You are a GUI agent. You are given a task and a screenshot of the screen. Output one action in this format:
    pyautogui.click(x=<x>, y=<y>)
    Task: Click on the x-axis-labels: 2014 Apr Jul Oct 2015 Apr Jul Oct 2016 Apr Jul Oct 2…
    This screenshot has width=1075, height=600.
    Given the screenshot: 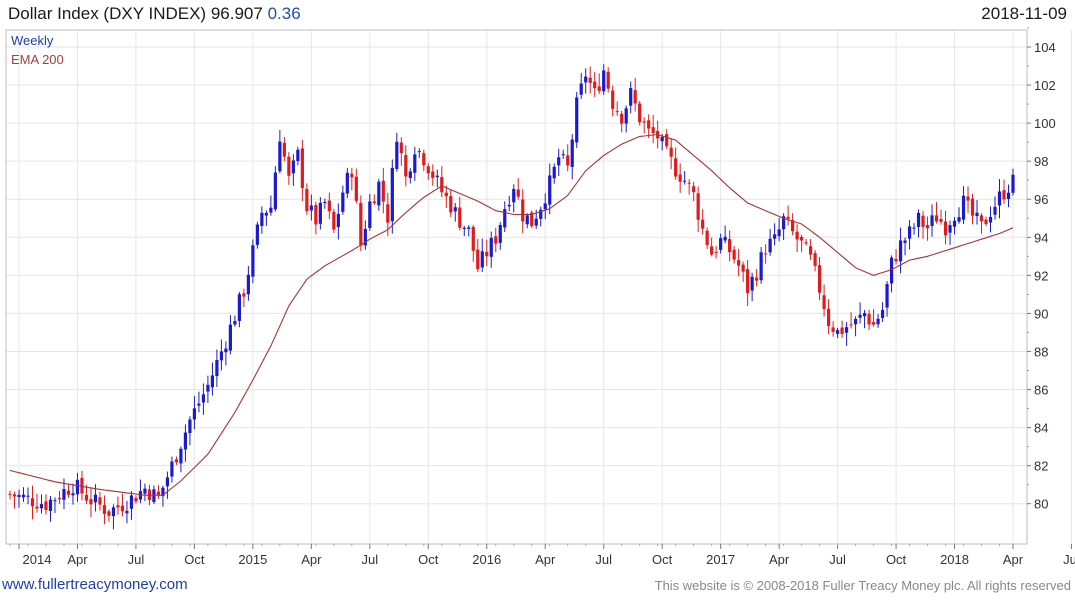 What is the action you would take?
    pyautogui.click(x=542, y=555)
    